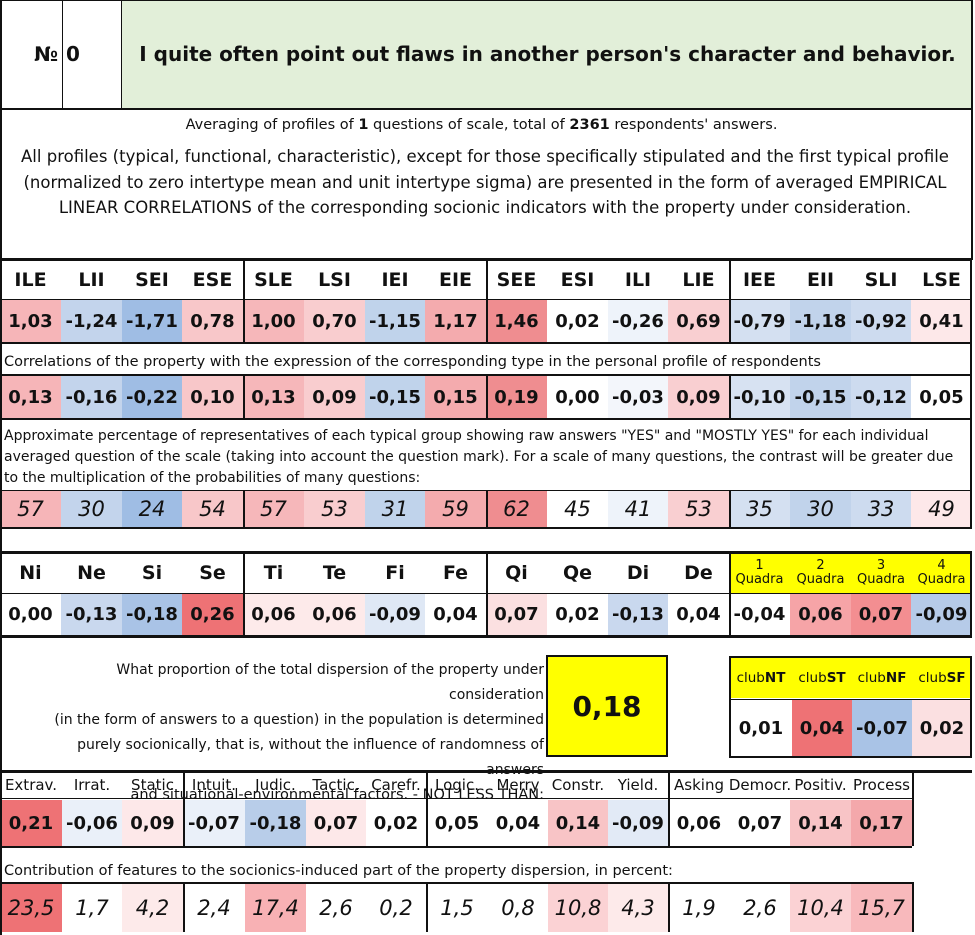  What do you see at coordinates (699, 823) in the screenshot?
I see `feature-value: 0,06` at bounding box center [699, 823].